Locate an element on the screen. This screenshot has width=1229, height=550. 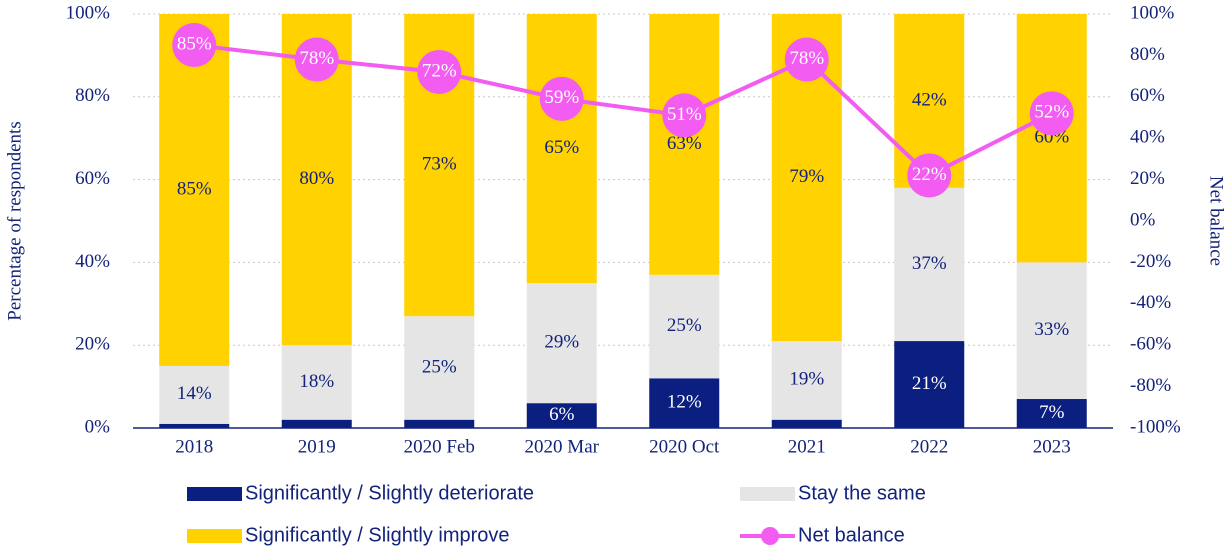
legend-label: Stay the same is located at coordinates (862, 493).